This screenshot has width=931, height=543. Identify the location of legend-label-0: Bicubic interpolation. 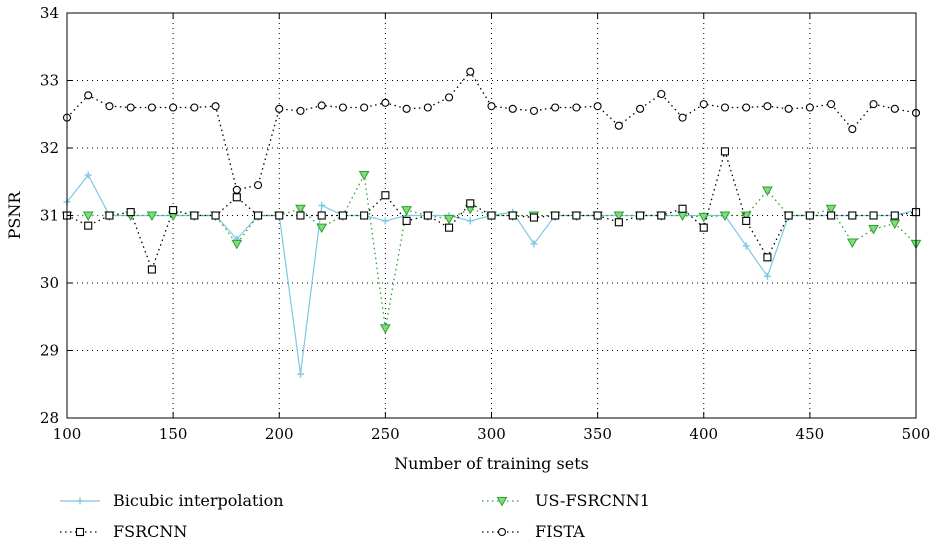
(198, 500).